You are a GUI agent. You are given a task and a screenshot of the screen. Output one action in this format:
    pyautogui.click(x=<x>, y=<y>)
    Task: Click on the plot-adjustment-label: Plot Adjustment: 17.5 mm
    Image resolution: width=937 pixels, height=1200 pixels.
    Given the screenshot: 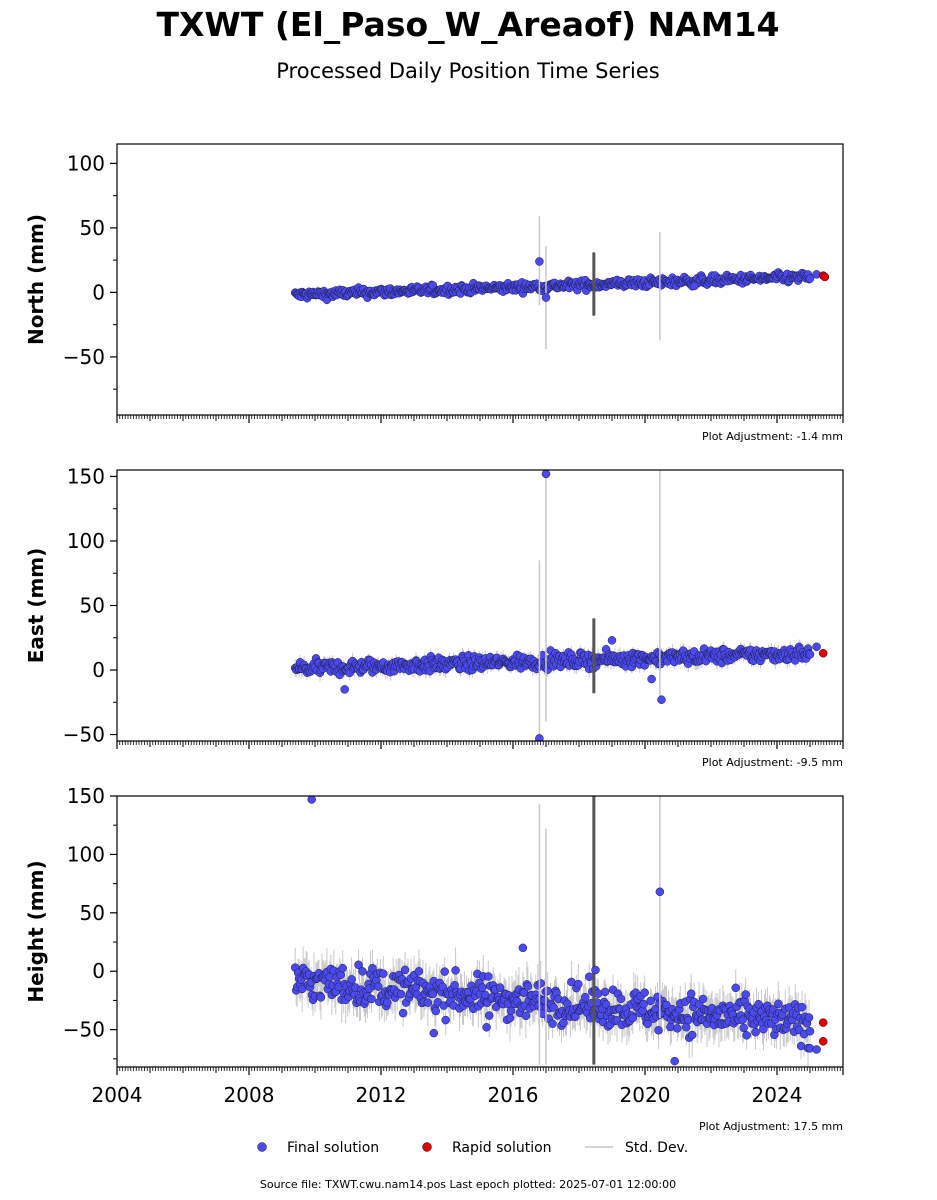 What is the action you would take?
    pyautogui.click(x=771, y=1126)
    